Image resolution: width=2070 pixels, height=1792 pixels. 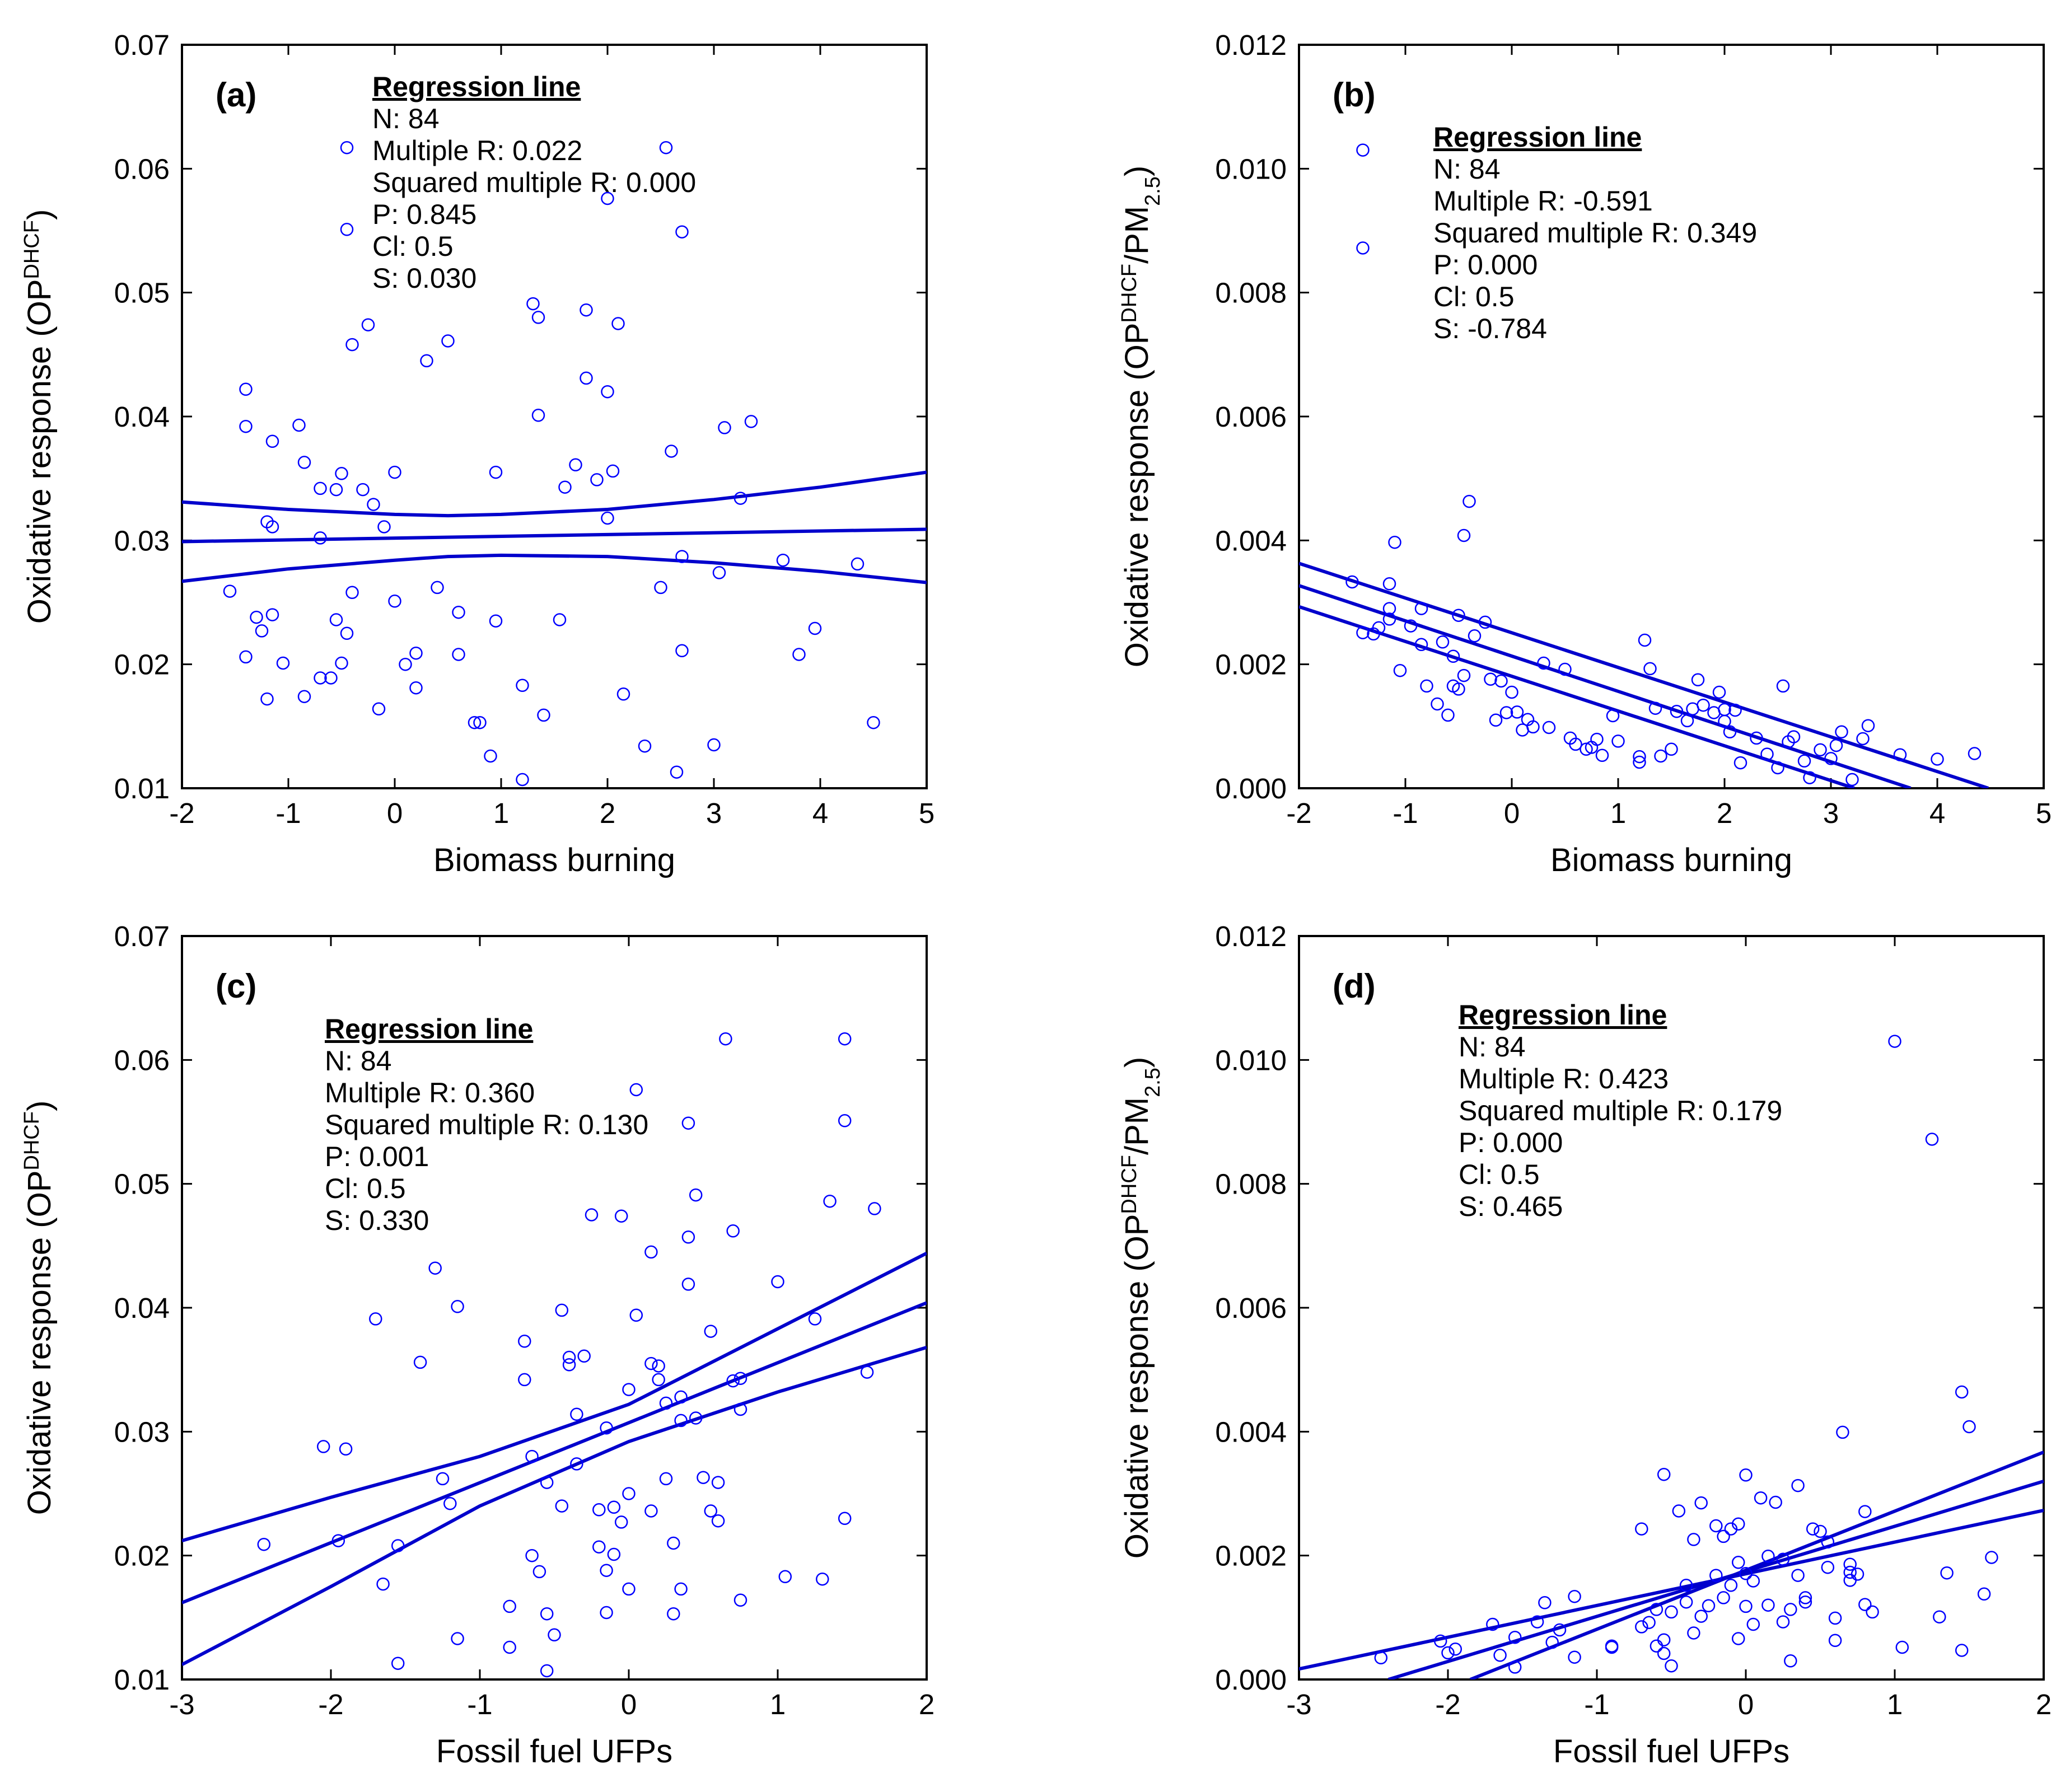 What do you see at coordinates (1137, 235) in the screenshot?
I see `y-axis-title-extra: /PM` at bounding box center [1137, 235].